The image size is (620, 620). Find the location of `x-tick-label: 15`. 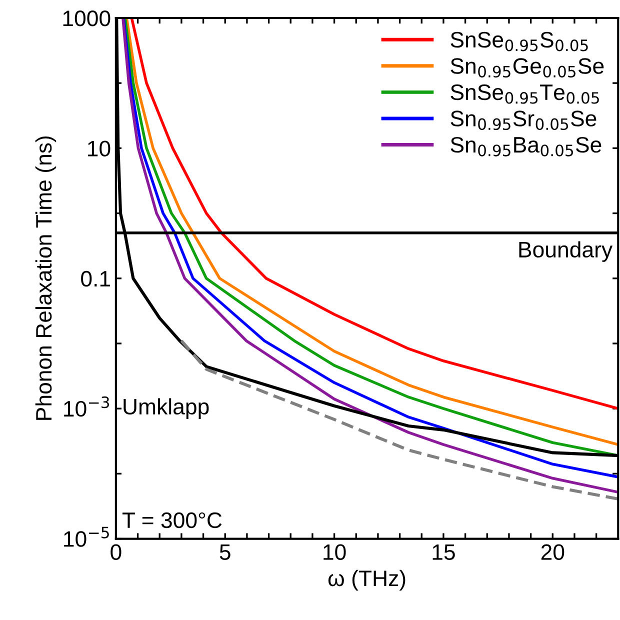

x-tick-label: 15 is located at coordinates (443, 552).